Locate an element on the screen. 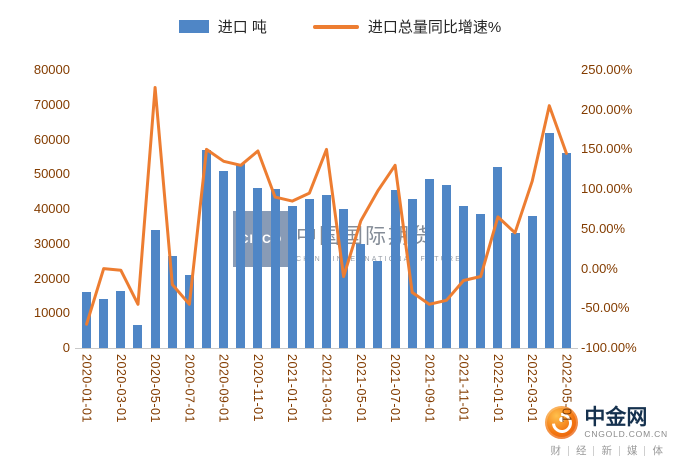 Image resolution: width=680 pixels, height=466 pixels. x-axis-tick-label: 2021-05-01 is located at coordinates (360, 388).